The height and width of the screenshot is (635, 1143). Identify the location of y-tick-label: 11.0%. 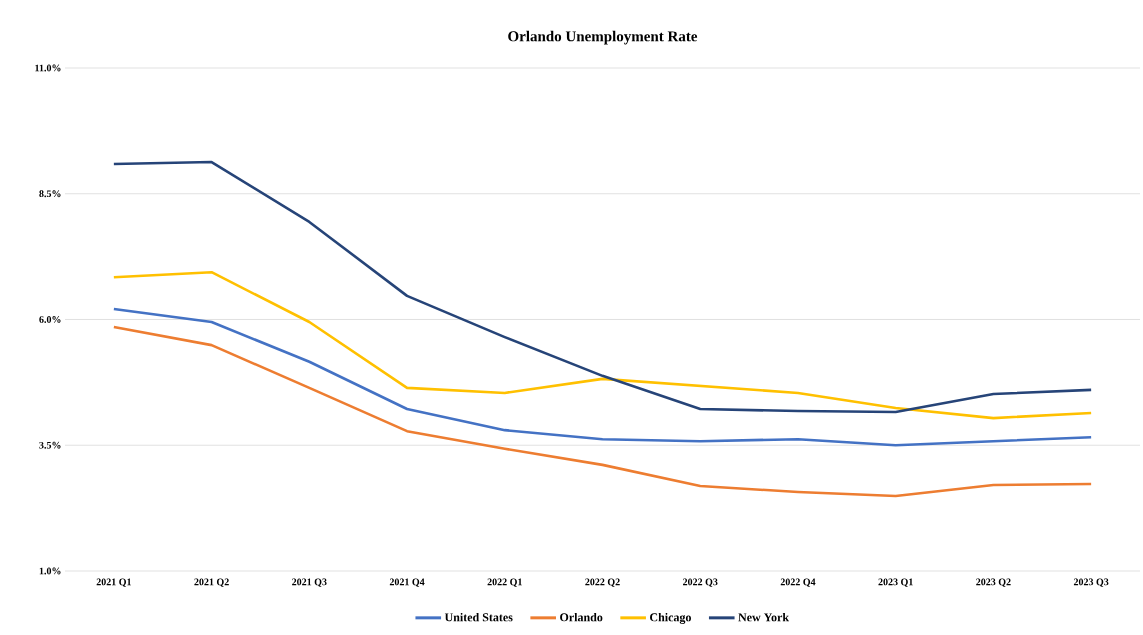
(48, 68).